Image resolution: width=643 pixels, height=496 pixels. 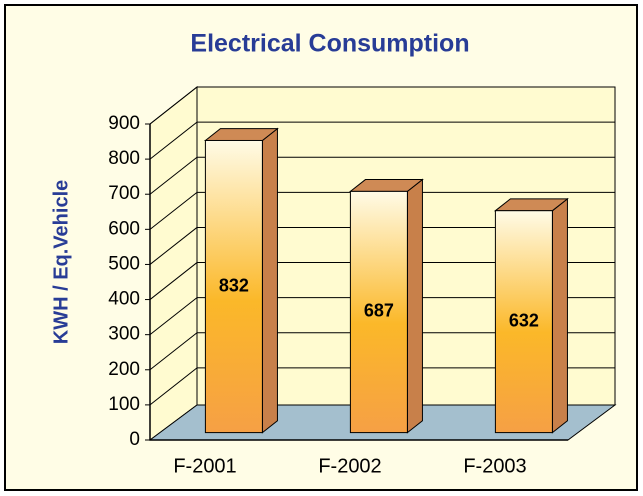 I want to click on y-tick-label: 0, so click(x=134, y=439).